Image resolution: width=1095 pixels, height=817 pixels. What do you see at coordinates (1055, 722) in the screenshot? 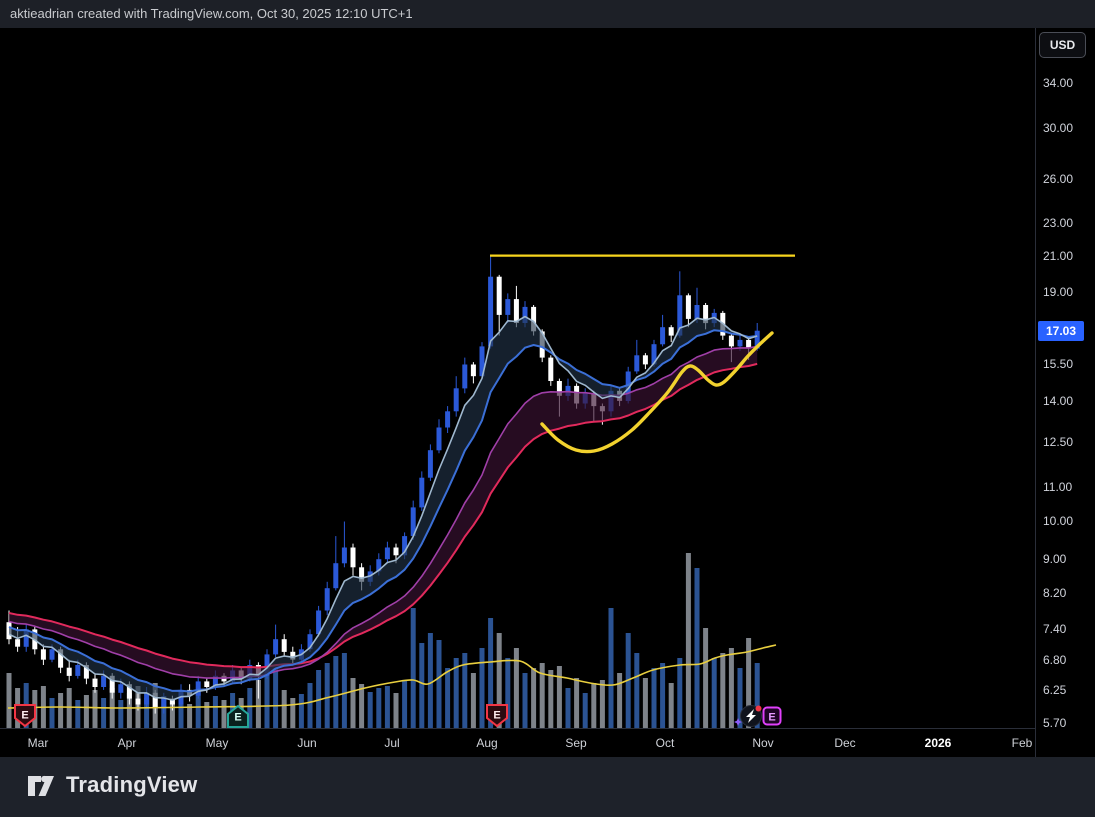
I see `price-tick: 5.70` at bounding box center [1055, 722].